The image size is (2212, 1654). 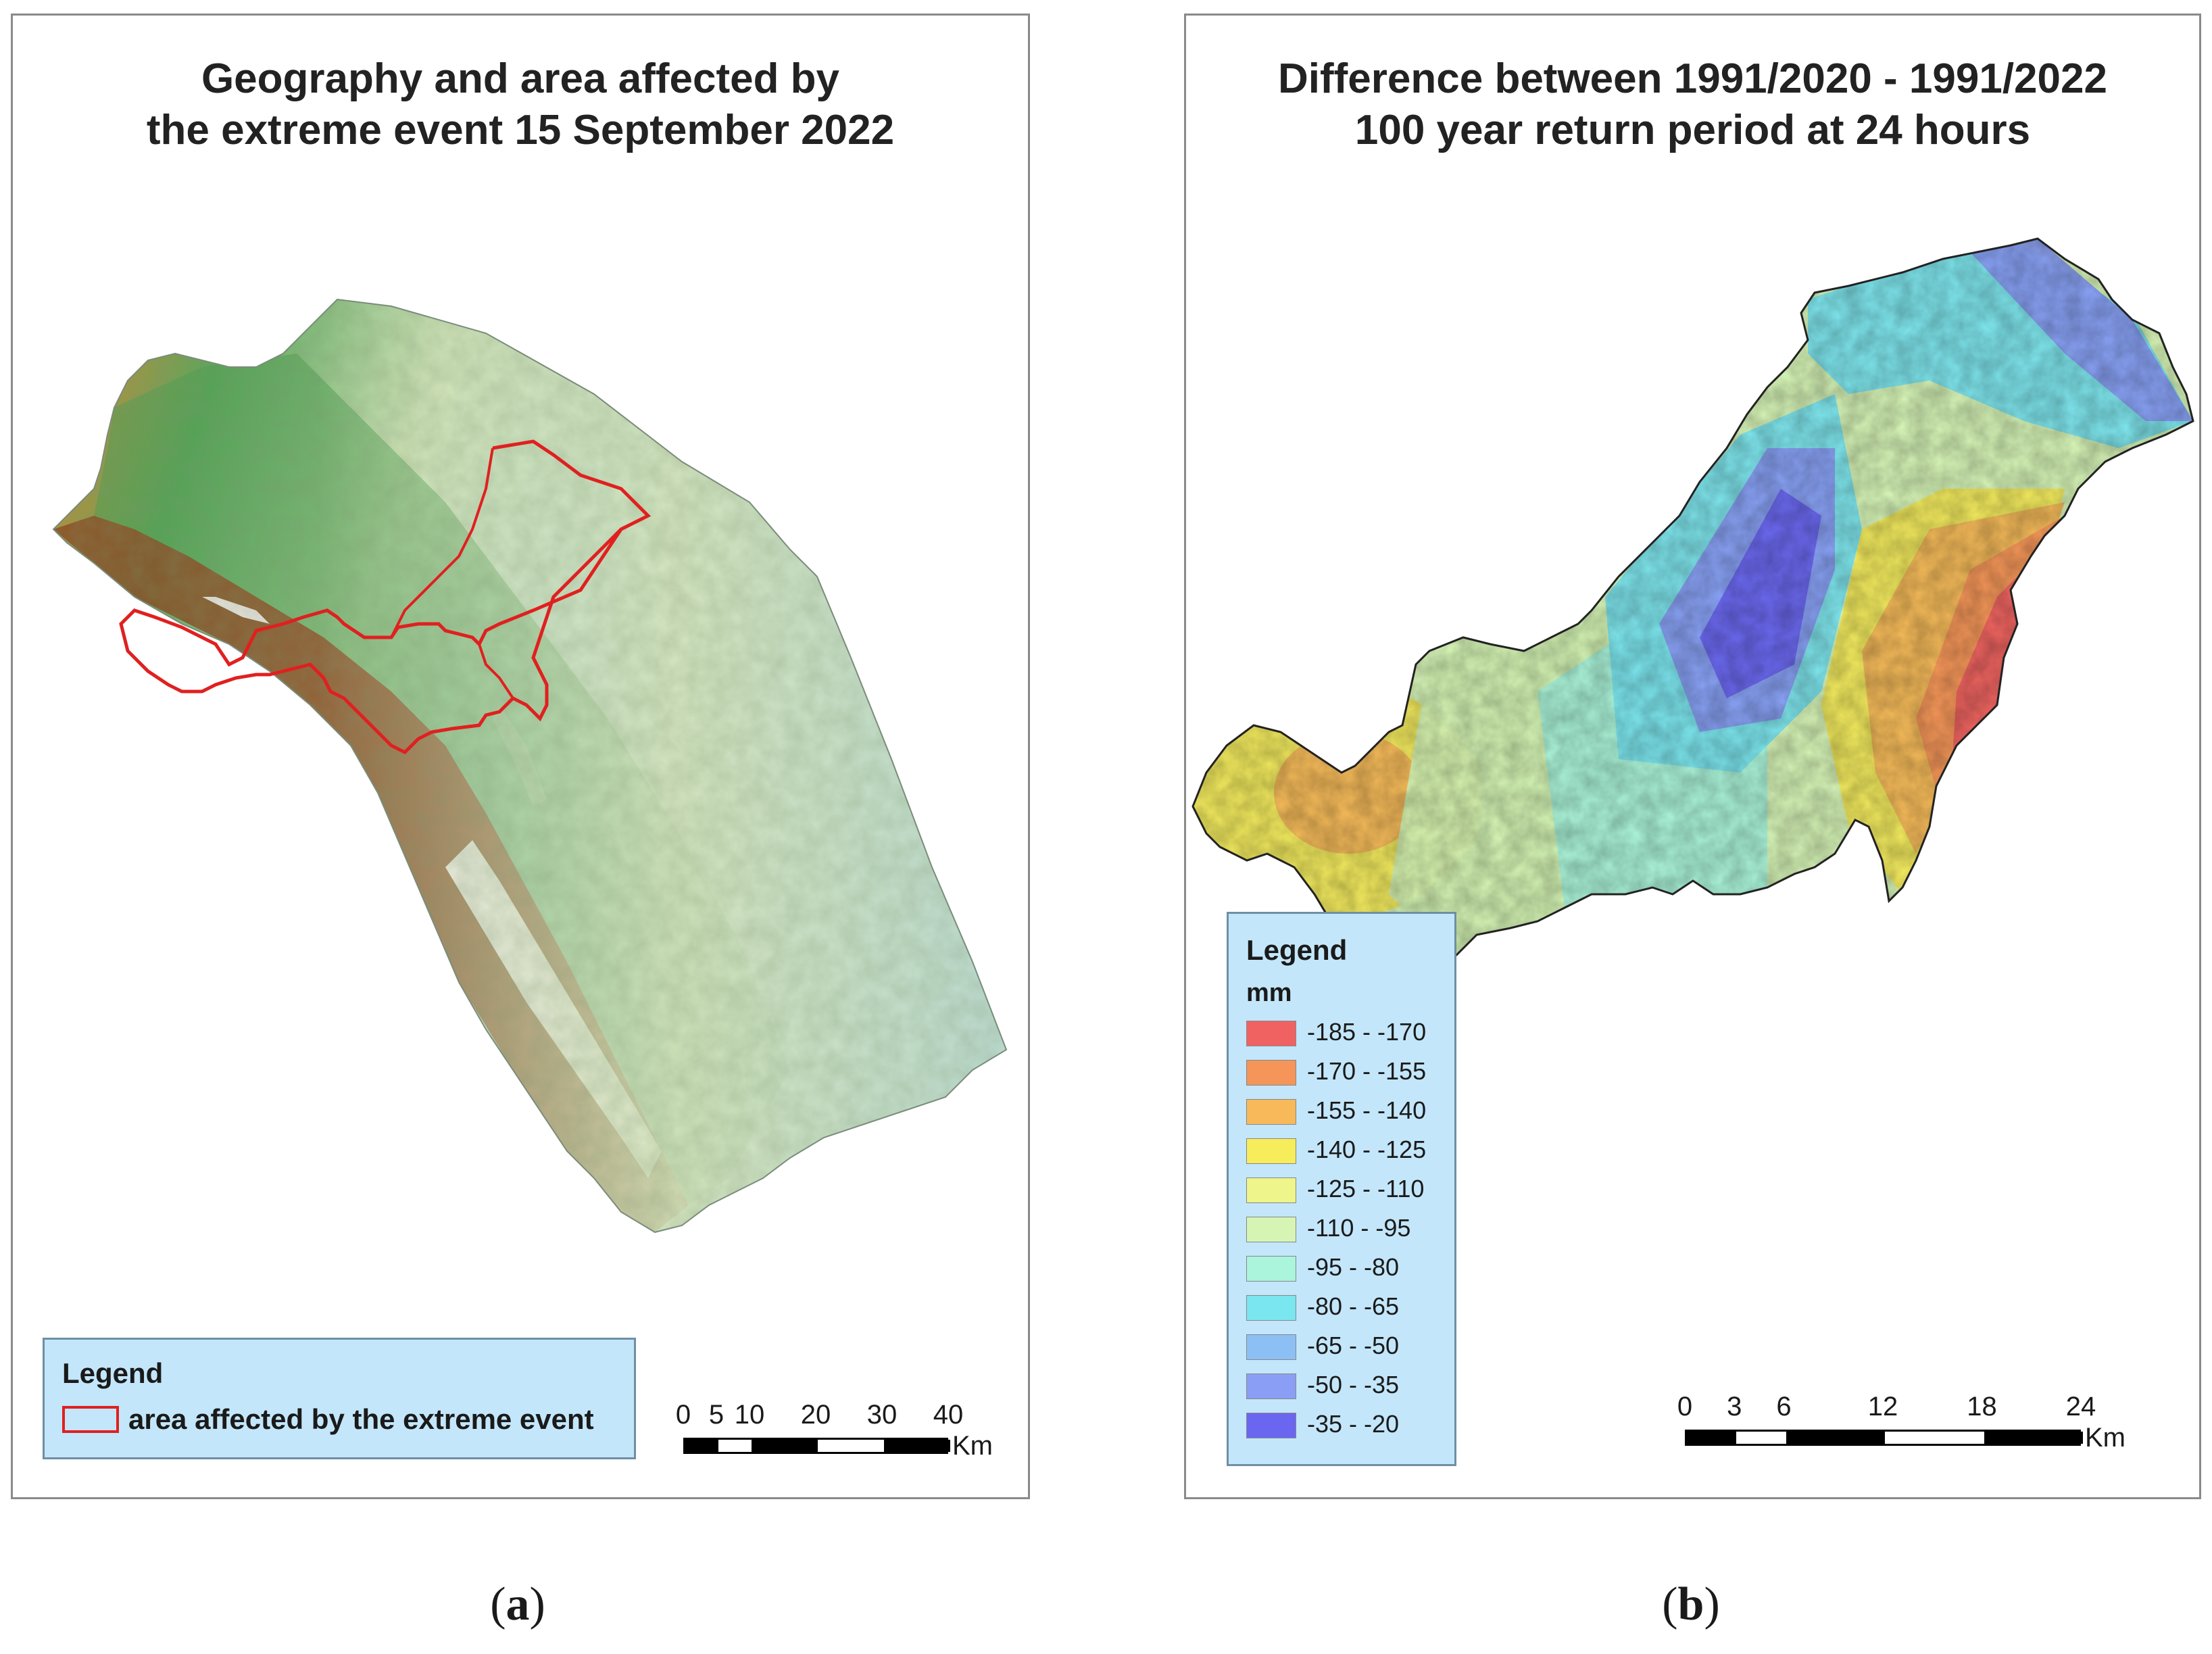 I want to click on scale-tick-label: 3, so click(x=1734, y=1406).